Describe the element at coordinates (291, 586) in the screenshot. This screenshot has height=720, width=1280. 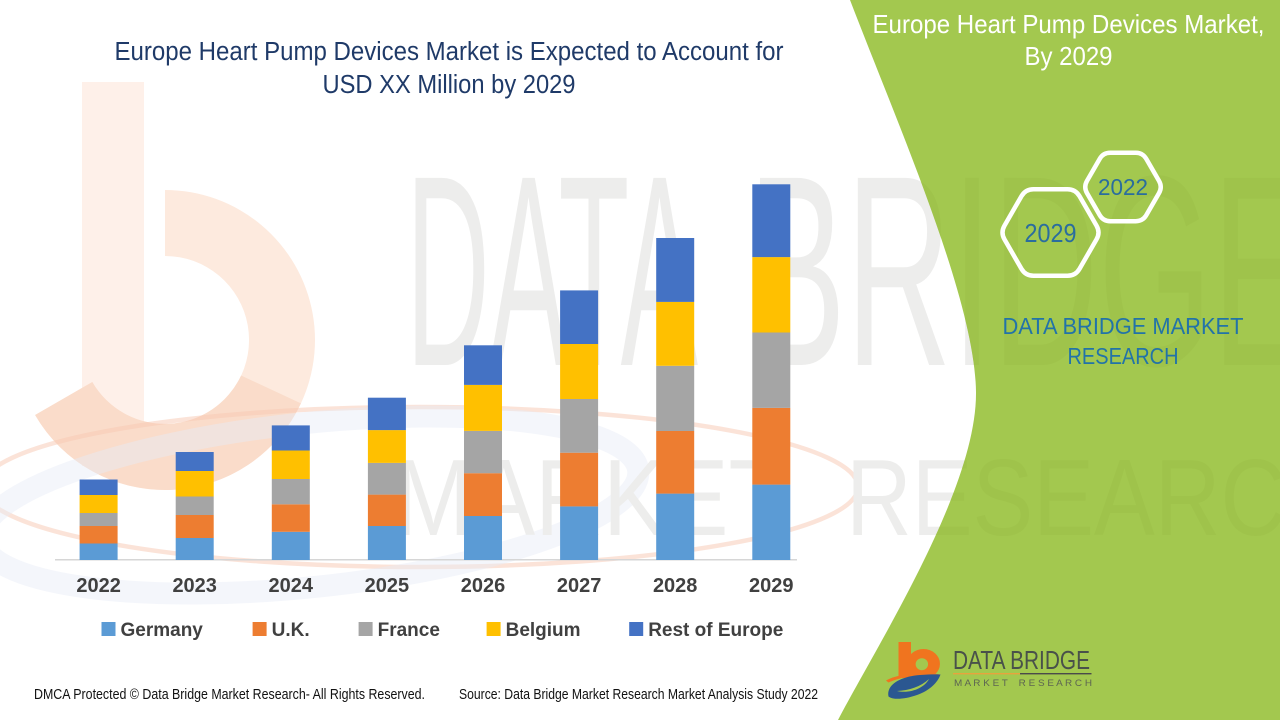
I see `svg-text: 2024` at that location.